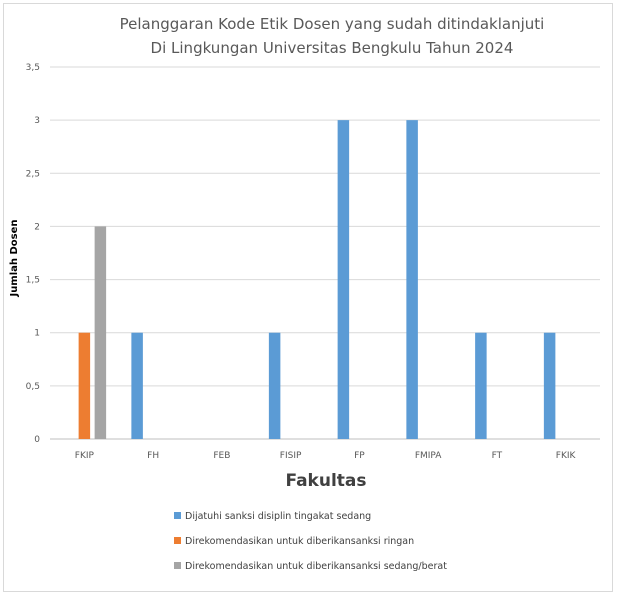 This screenshot has width=618, height=597. Describe the element at coordinates (37, 334) in the screenshot. I see `y-tick-label: 1` at that location.